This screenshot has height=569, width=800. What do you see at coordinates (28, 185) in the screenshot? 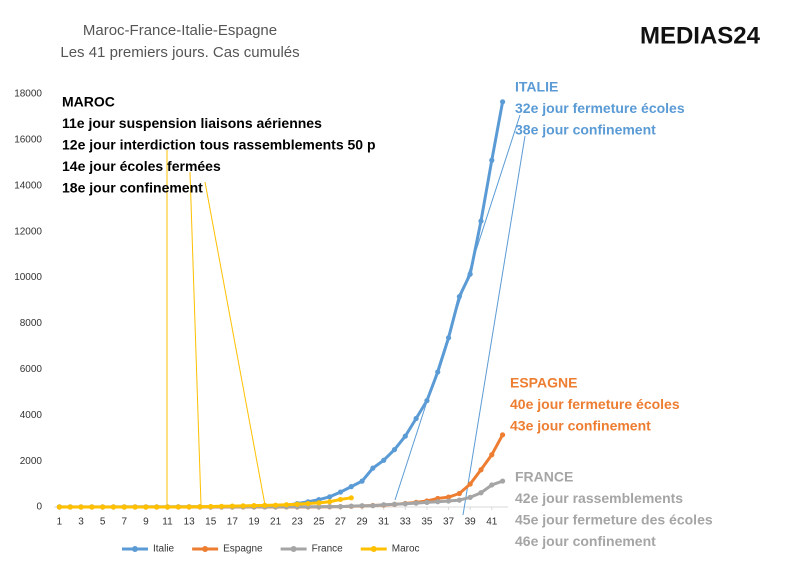
I see `y-tick-label: 14000` at bounding box center [28, 185].